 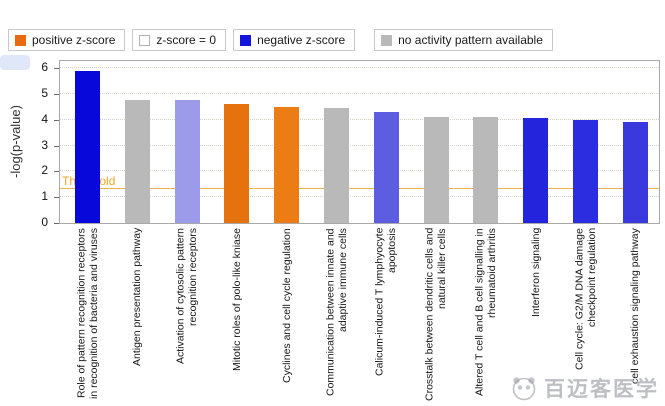 I want to click on x-tick-label-7: Calicum-induced T lymphyocyte apoptosis, so click(x=386, y=302).